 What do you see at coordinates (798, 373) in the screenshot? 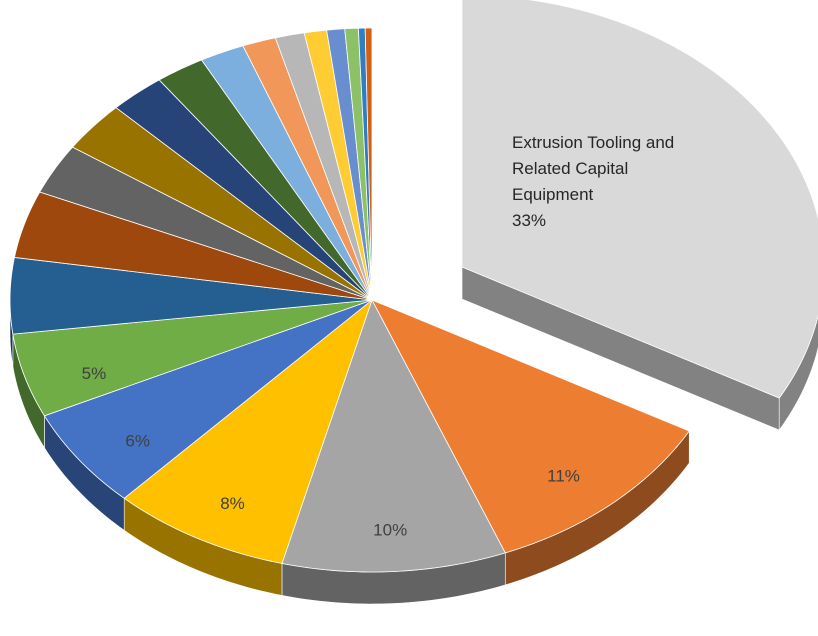
I see `slice-side` at bounding box center [798, 373].